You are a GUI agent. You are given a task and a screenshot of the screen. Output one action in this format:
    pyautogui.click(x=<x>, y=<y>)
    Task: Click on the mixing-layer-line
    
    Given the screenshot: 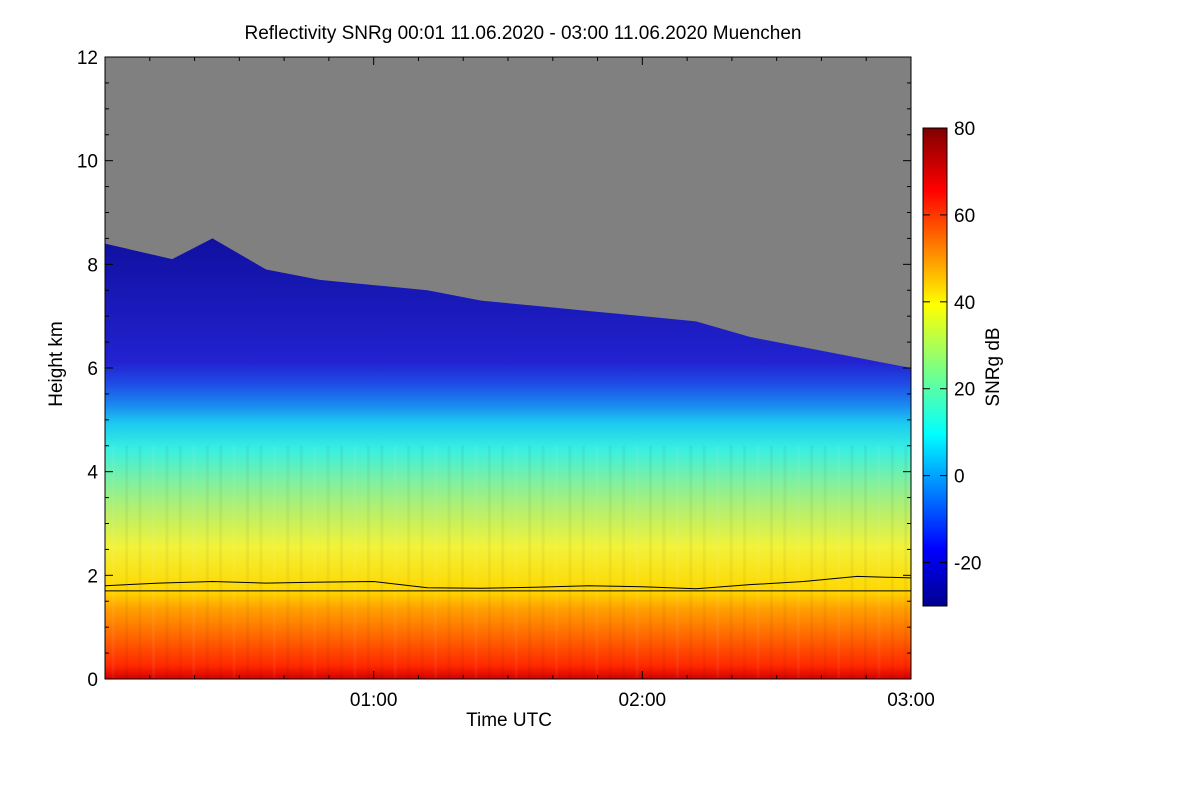 What is the action you would take?
    pyautogui.click(x=508, y=582)
    